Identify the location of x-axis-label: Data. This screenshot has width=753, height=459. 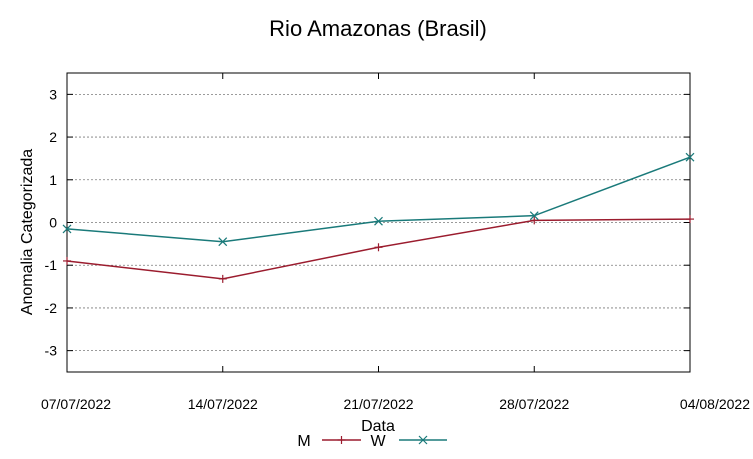
(378, 426).